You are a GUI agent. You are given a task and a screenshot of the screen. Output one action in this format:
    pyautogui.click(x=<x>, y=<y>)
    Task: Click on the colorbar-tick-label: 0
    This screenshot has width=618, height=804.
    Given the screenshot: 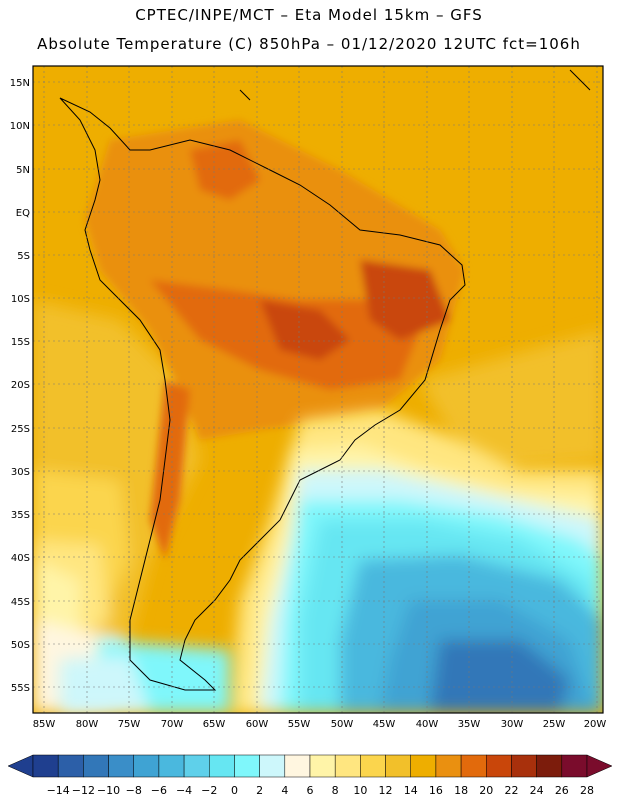 What is the action you would take?
    pyautogui.click(x=234, y=790)
    